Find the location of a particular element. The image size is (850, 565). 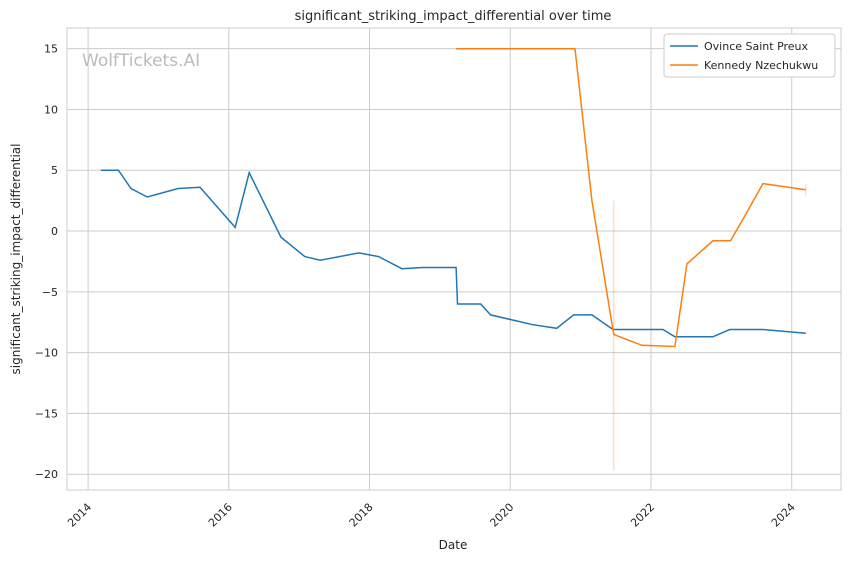

x-tick-label: 2020 is located at coordinates (501, 515).